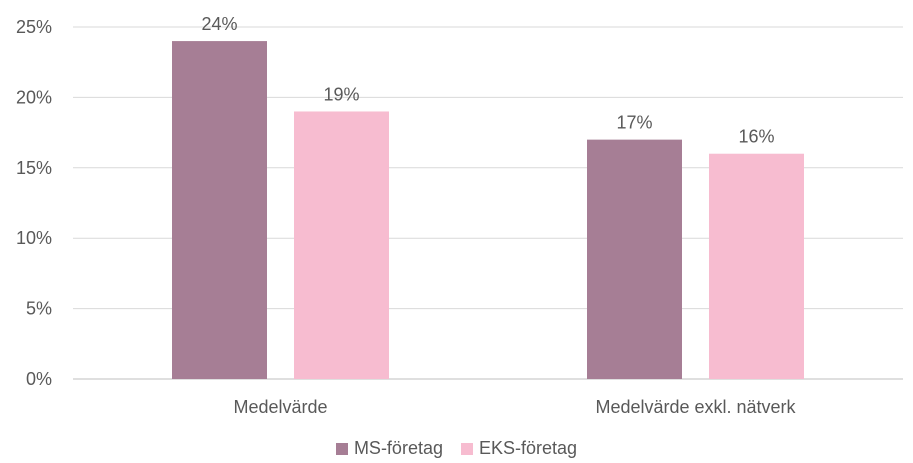  I want to click on data-label: 19%, so click(341, 94).